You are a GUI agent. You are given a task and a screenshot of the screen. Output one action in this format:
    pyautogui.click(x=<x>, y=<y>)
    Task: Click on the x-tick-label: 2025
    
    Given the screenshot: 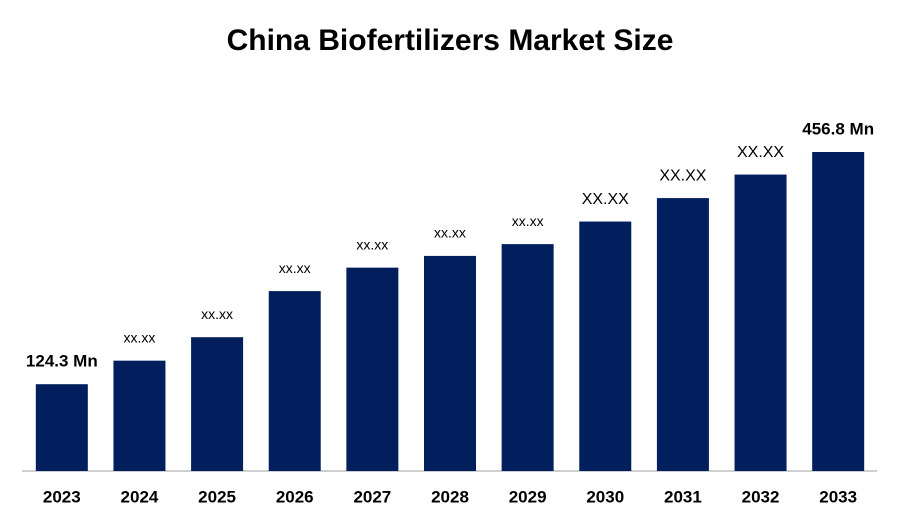 What is the action you would take?
    pyautogui.click(x=217, y=496)
    